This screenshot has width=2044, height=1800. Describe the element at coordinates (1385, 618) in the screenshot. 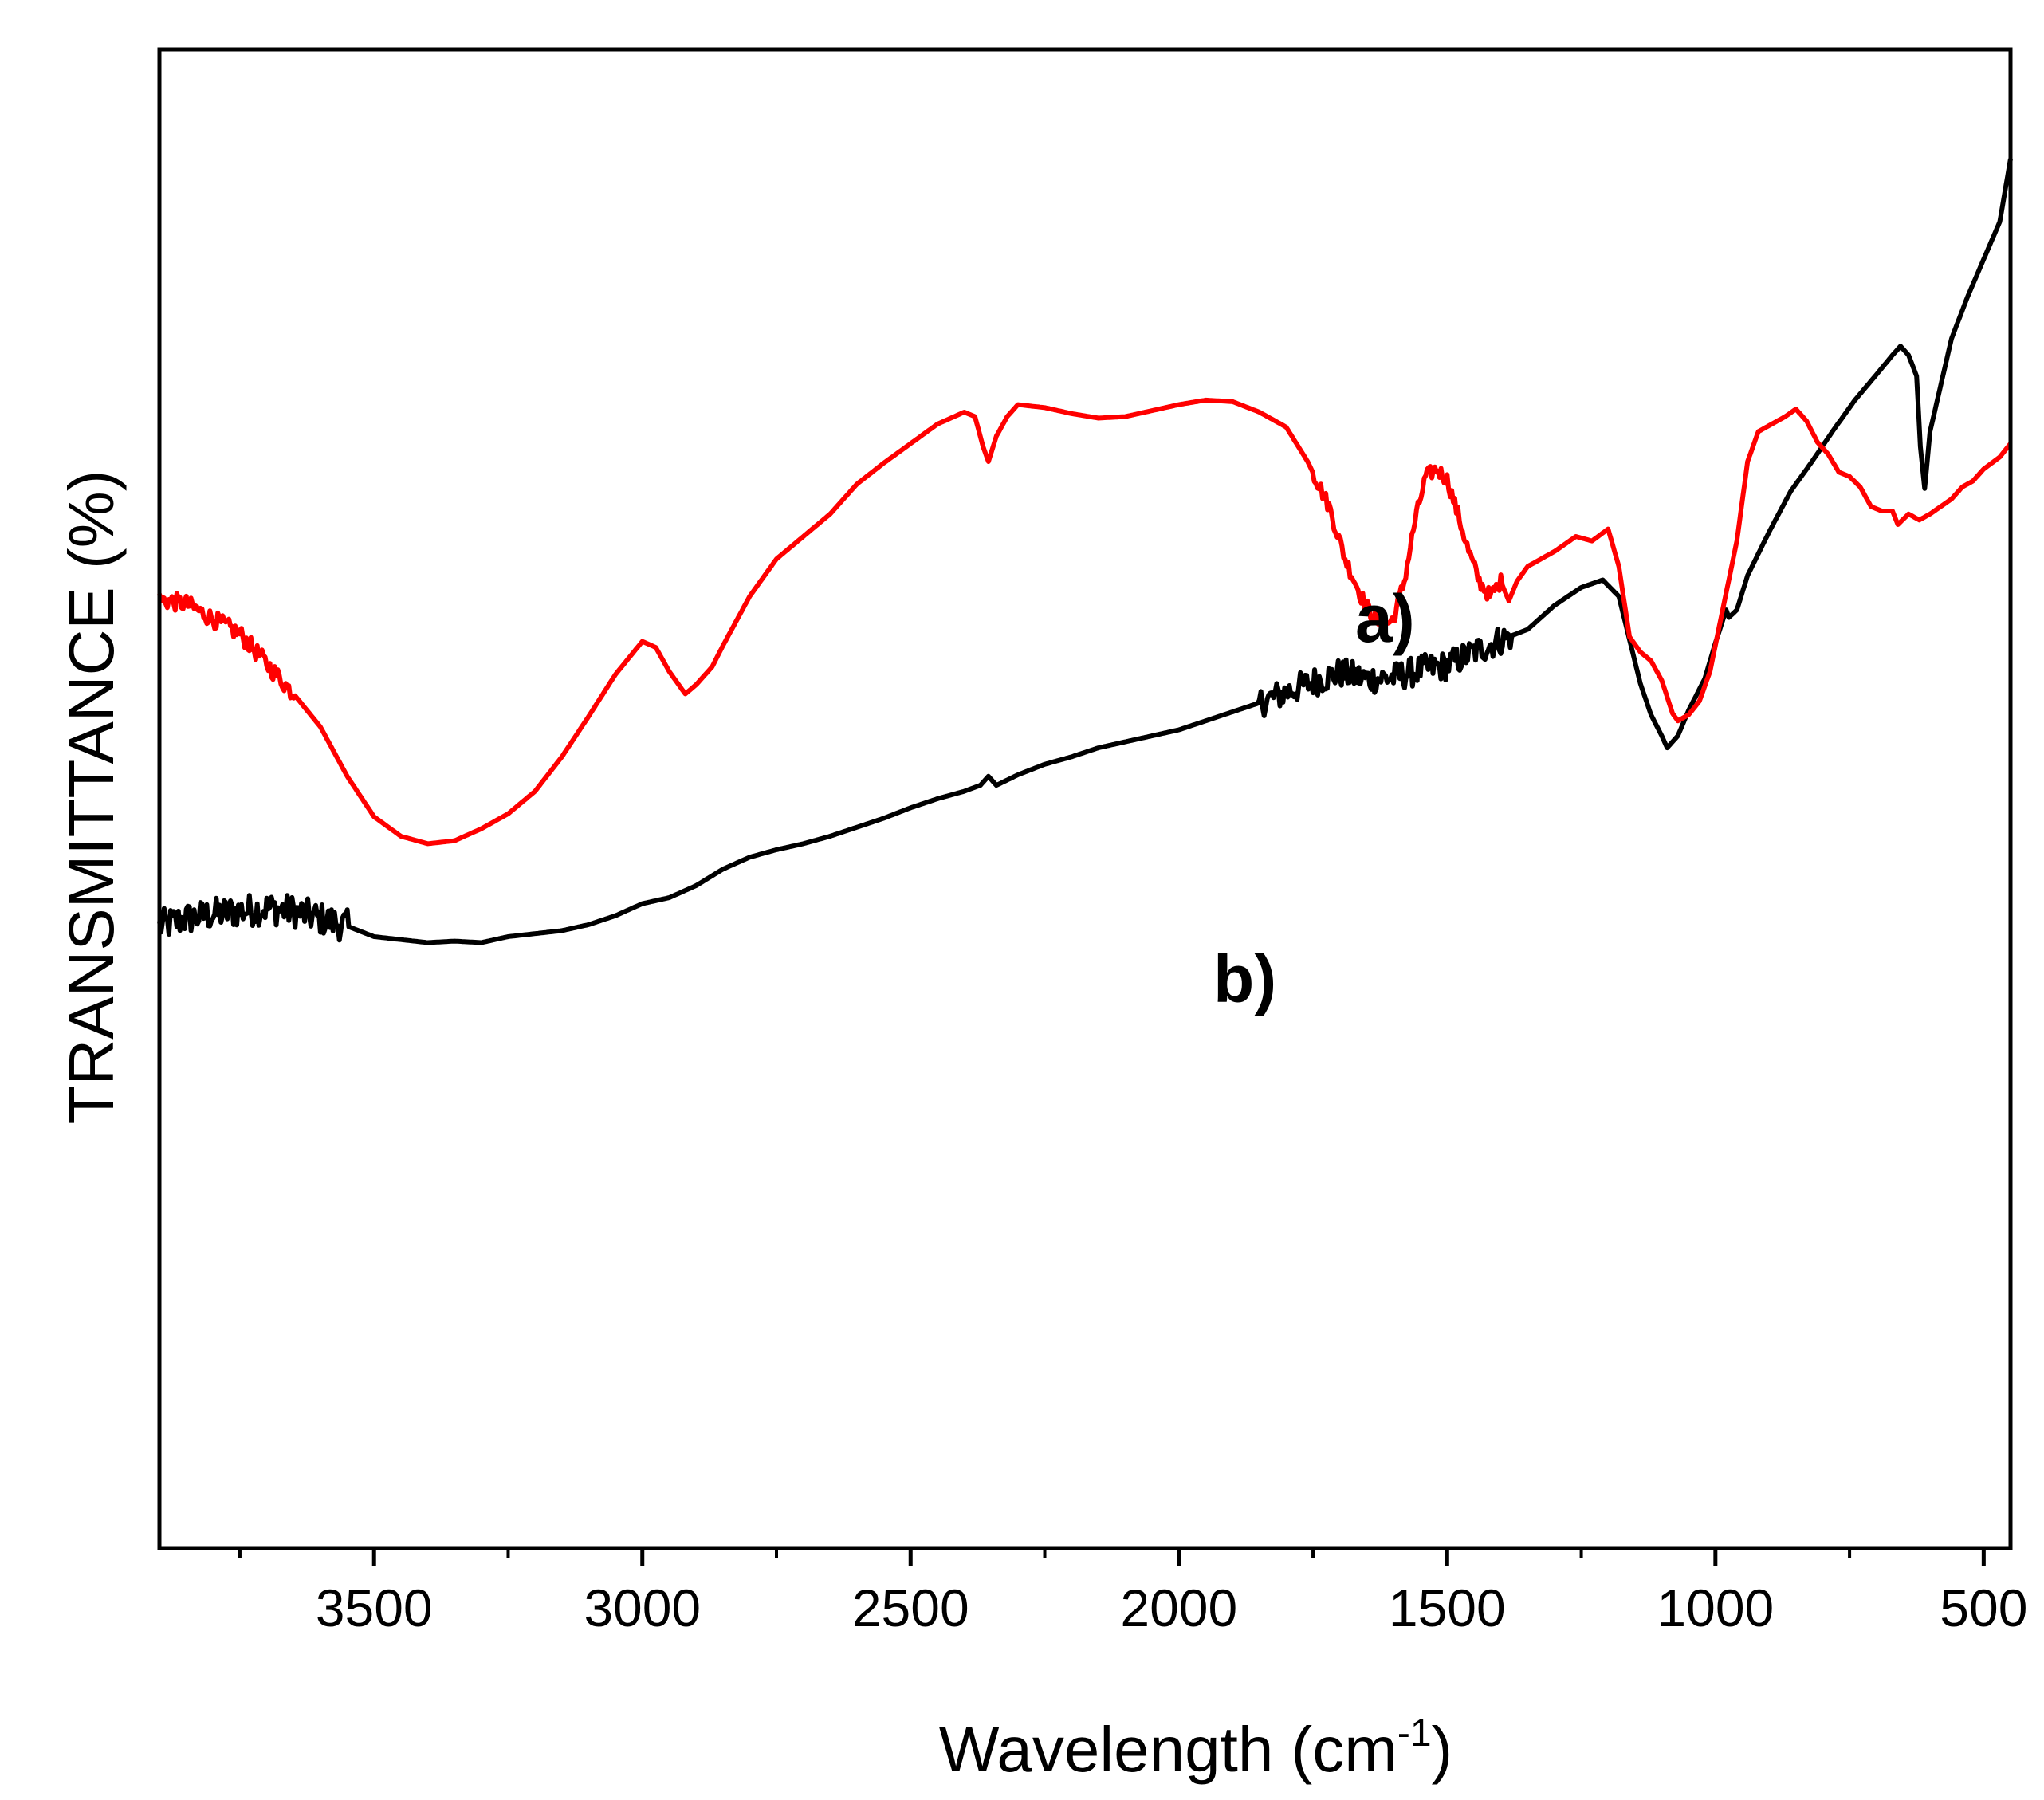

I see `series-label-a: a)` at that location.